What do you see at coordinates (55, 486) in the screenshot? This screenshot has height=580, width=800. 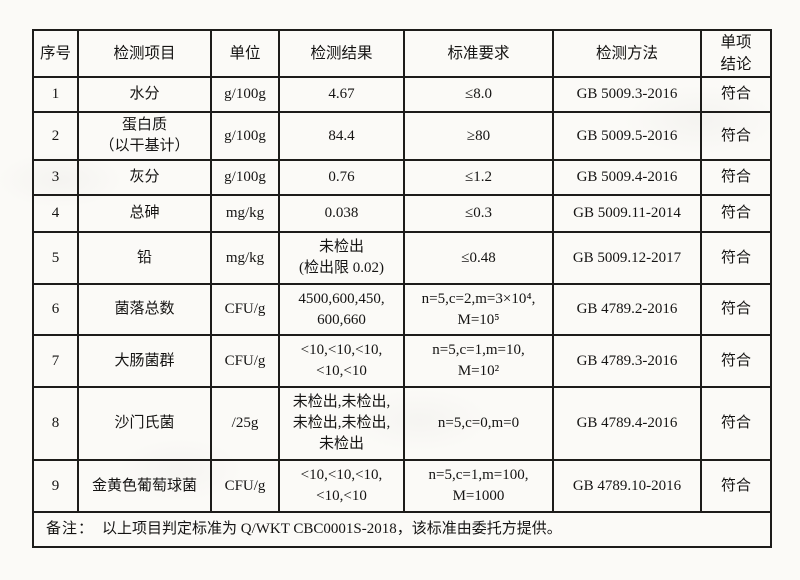 I see `cell-no: 9` at bounding box center [55, 486].